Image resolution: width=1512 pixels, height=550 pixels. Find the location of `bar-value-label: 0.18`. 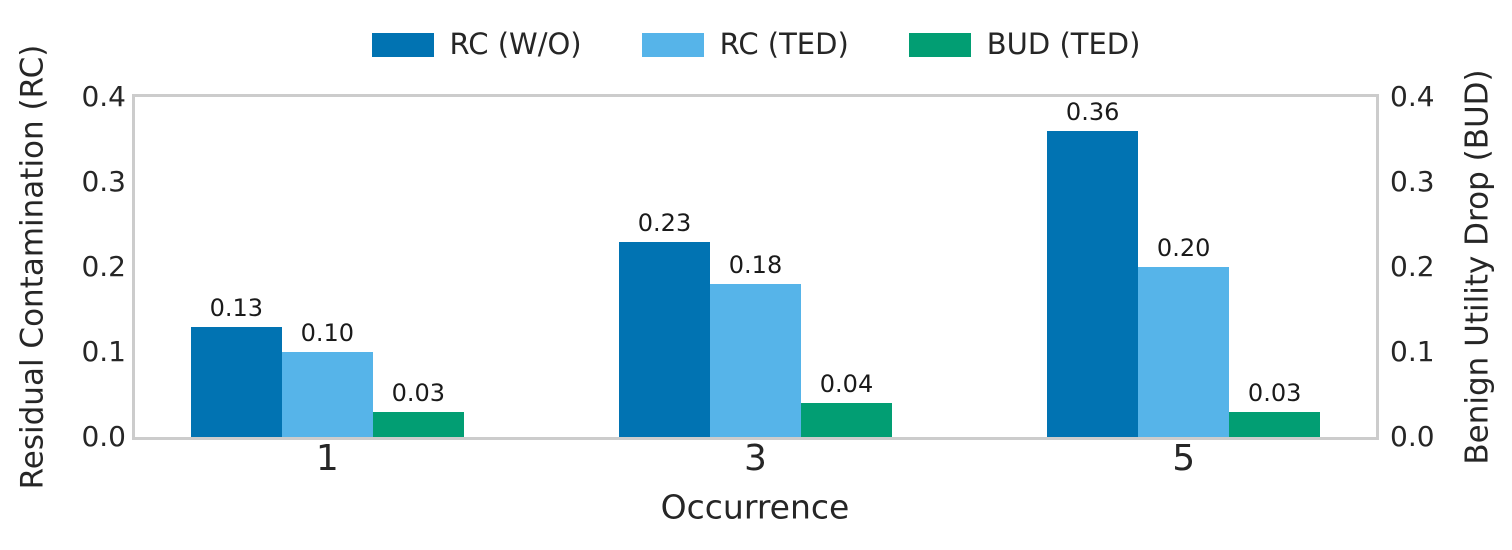

bar-value-label: 0.18 is located at coordinates (755, 265).